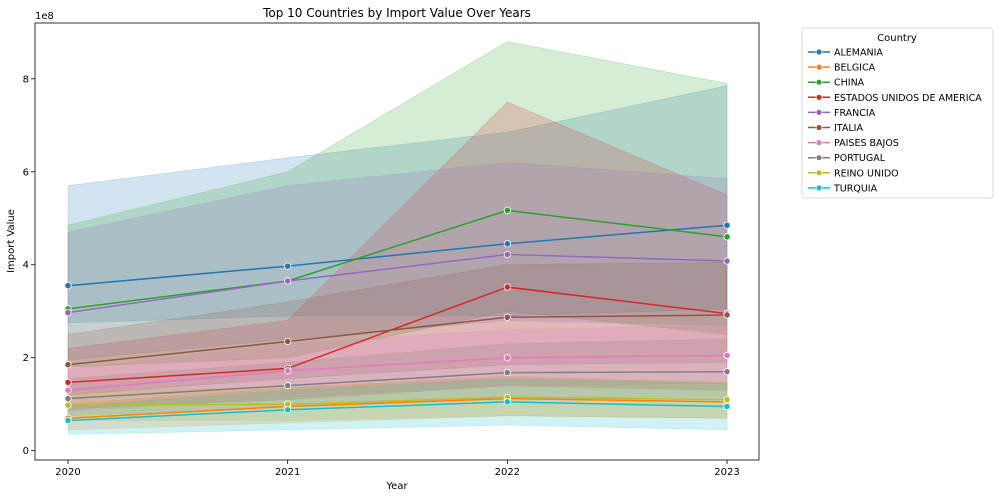  Describe the element at coordinates (26, 172) in the screenshot. I see `y-tick-label-3: 6` at that location.